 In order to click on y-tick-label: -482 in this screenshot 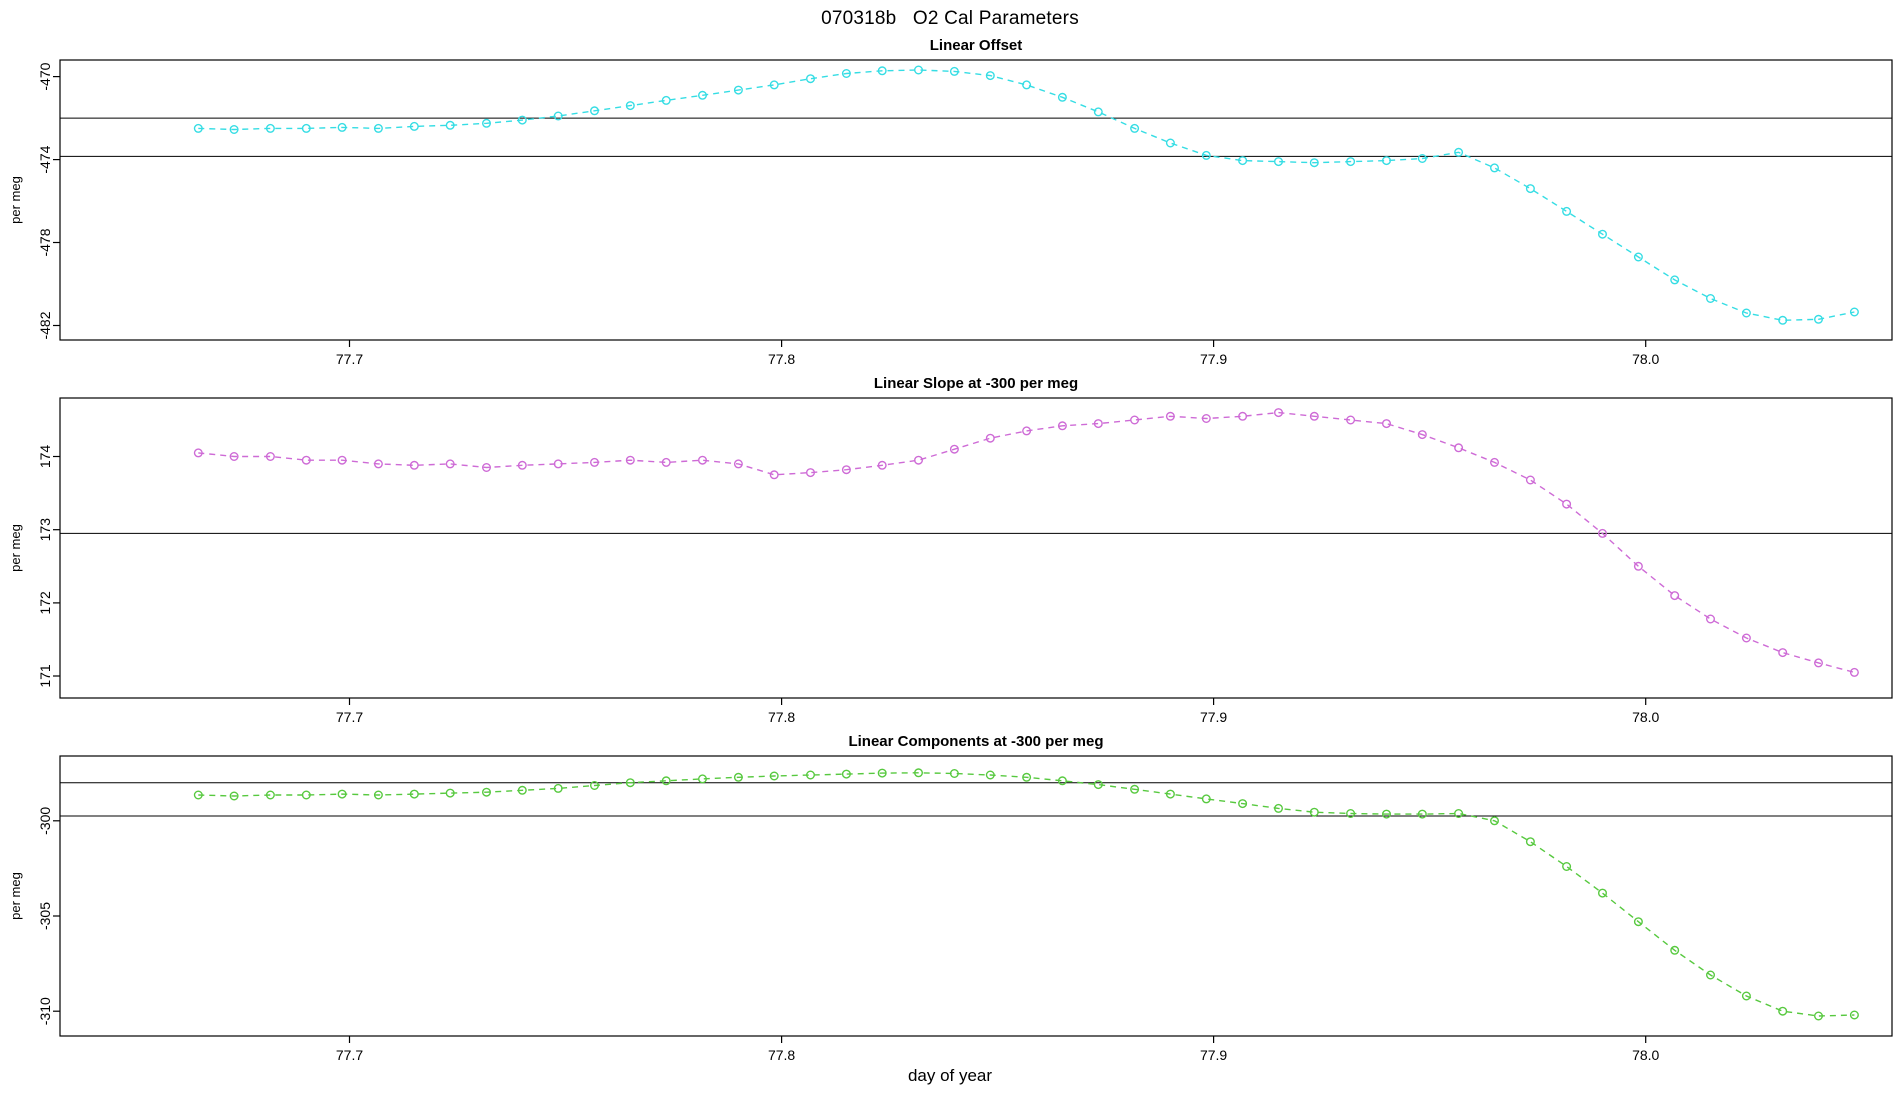, I will do `click(45, 325)`.